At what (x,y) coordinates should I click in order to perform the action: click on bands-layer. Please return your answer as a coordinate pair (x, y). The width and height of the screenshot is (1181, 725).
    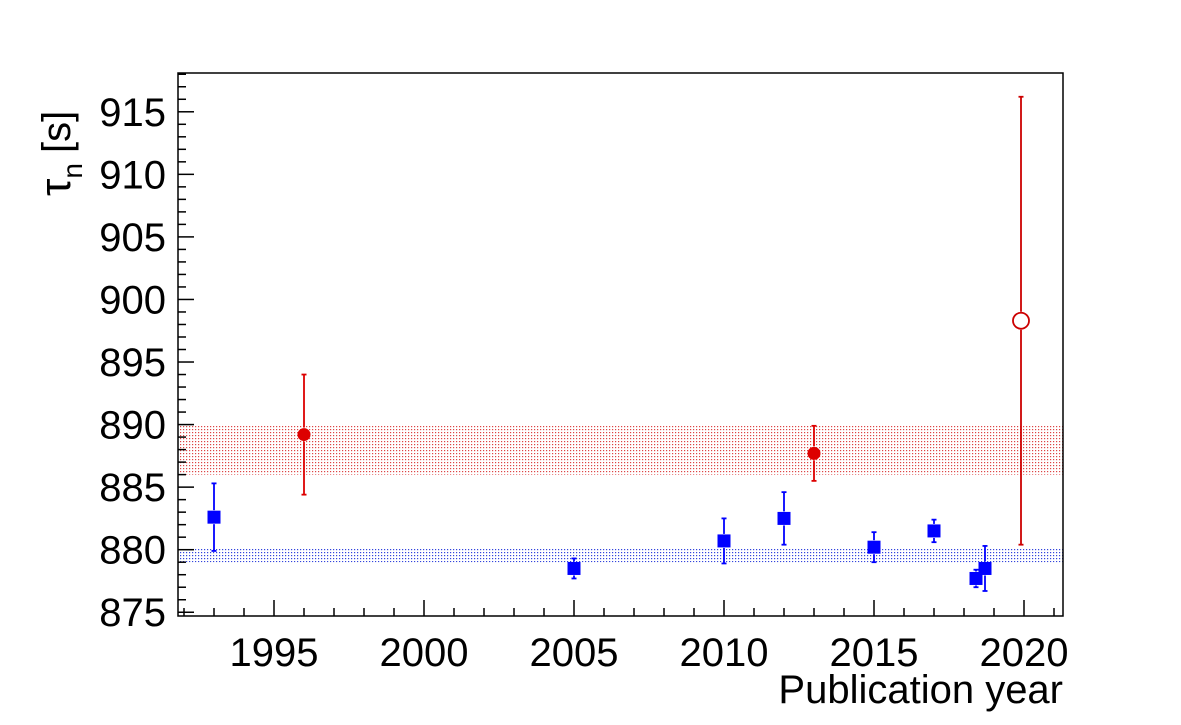
    Looking at the image, I should click on (620, 493).